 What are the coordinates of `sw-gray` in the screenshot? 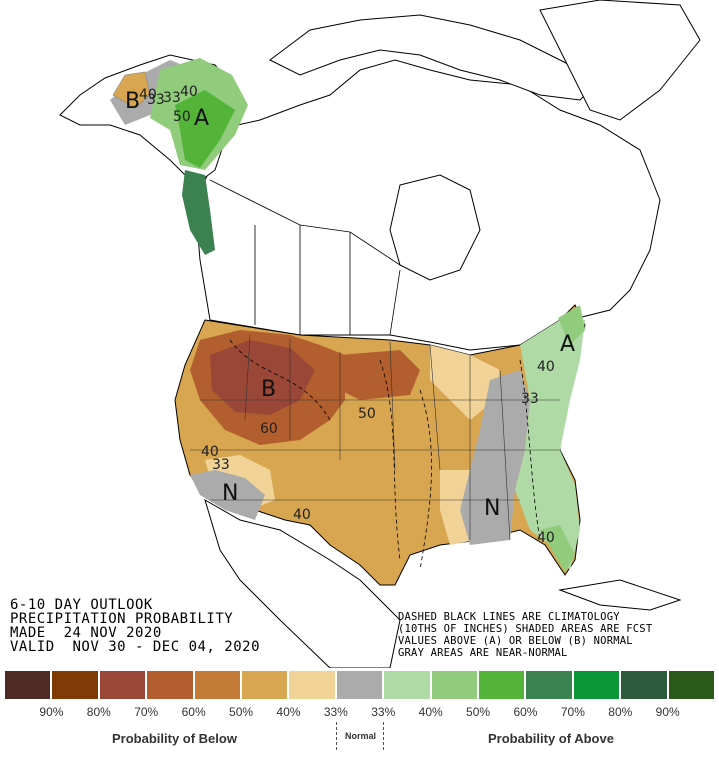 It's located at (227, 495).